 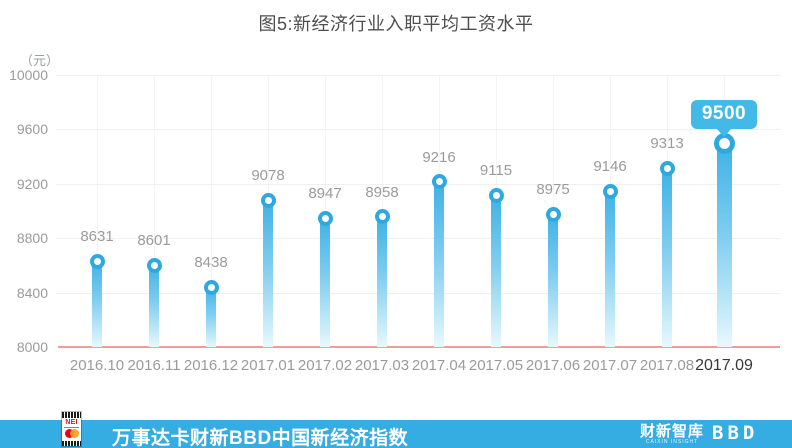 I want to click on value-label: 9313, so click(x=667, y=144).